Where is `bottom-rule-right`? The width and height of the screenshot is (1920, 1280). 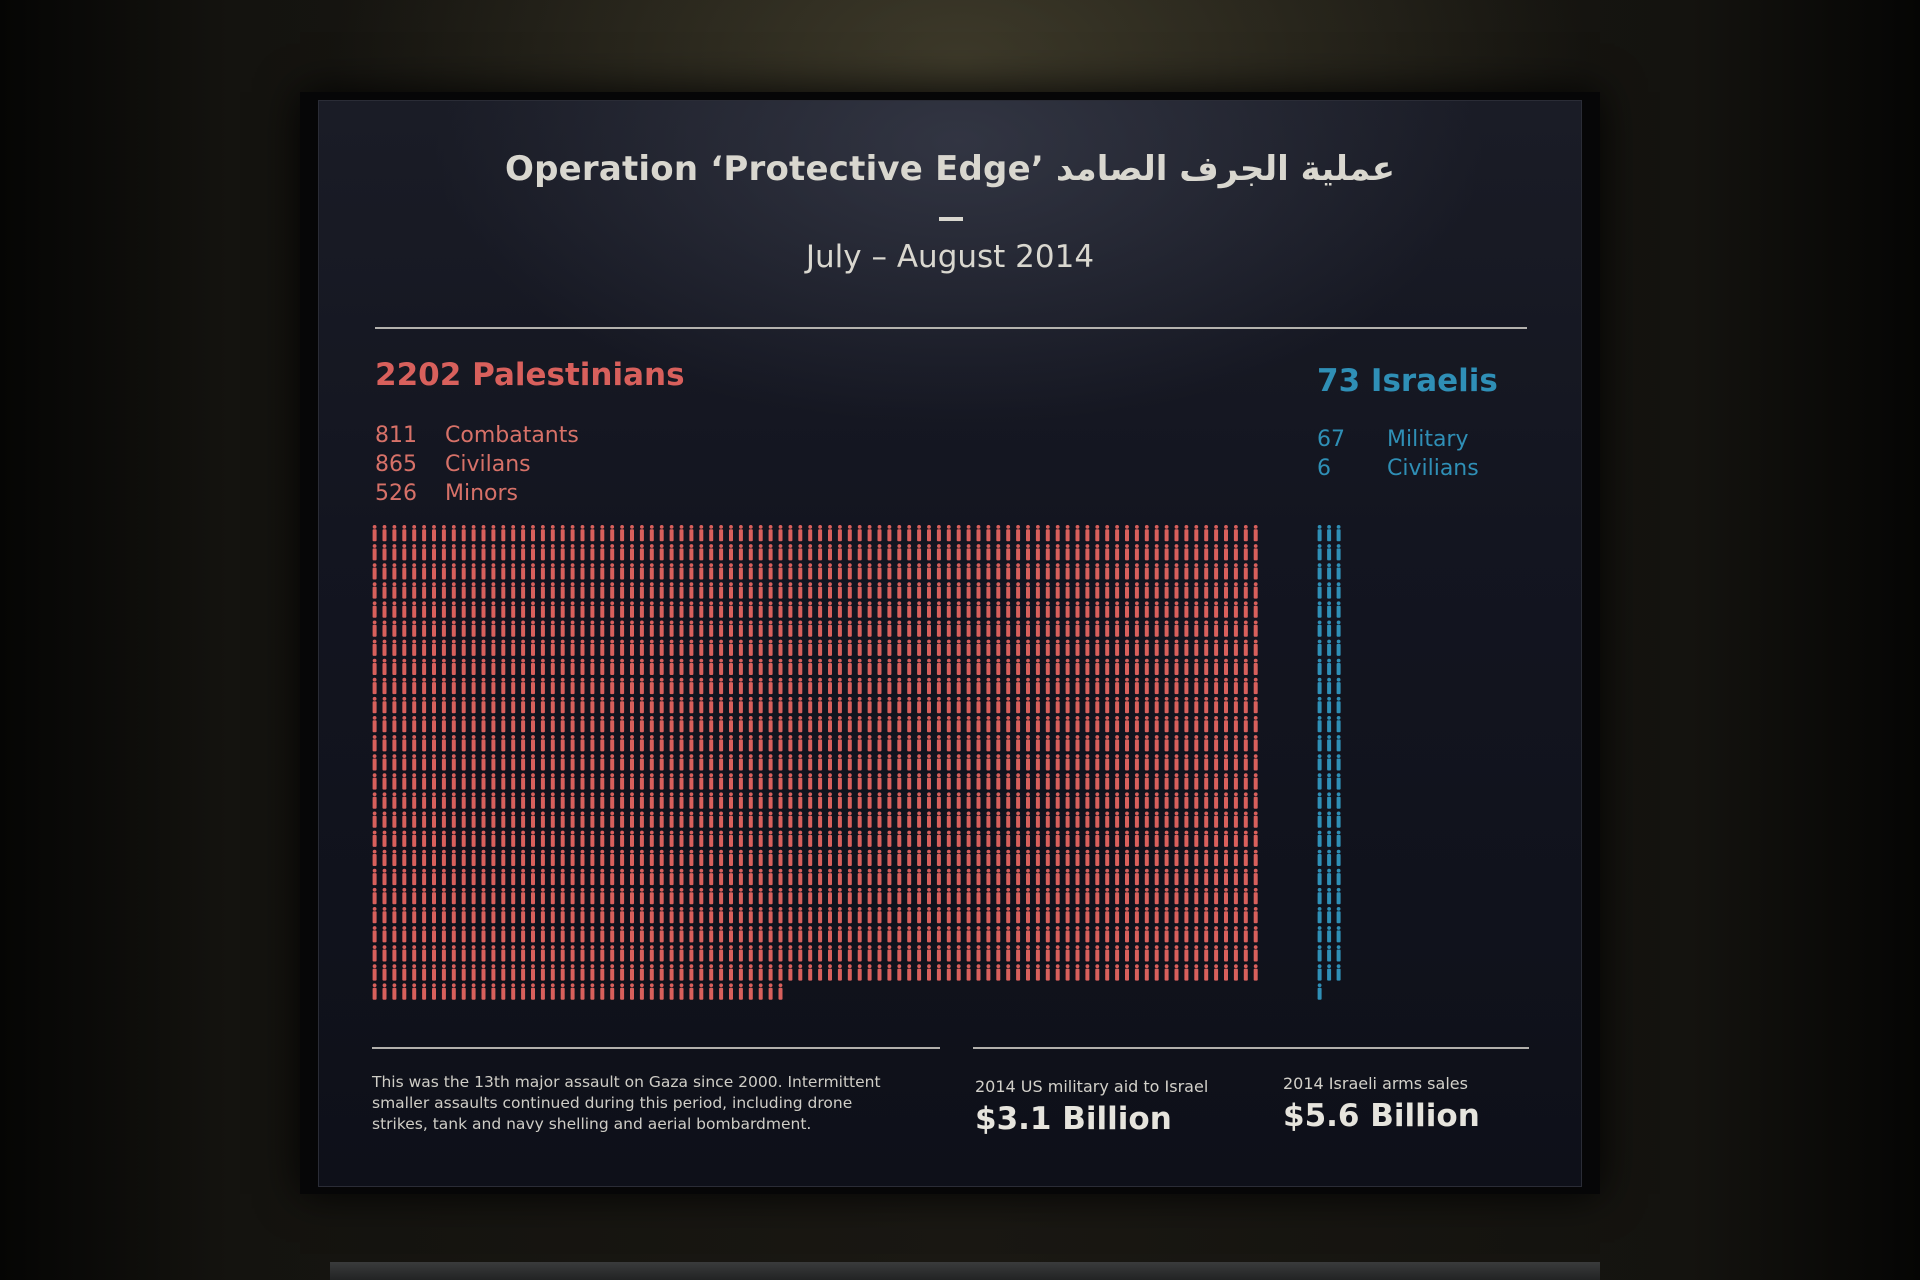 bottom-rule-right is located at coordinates (1251, 1048).